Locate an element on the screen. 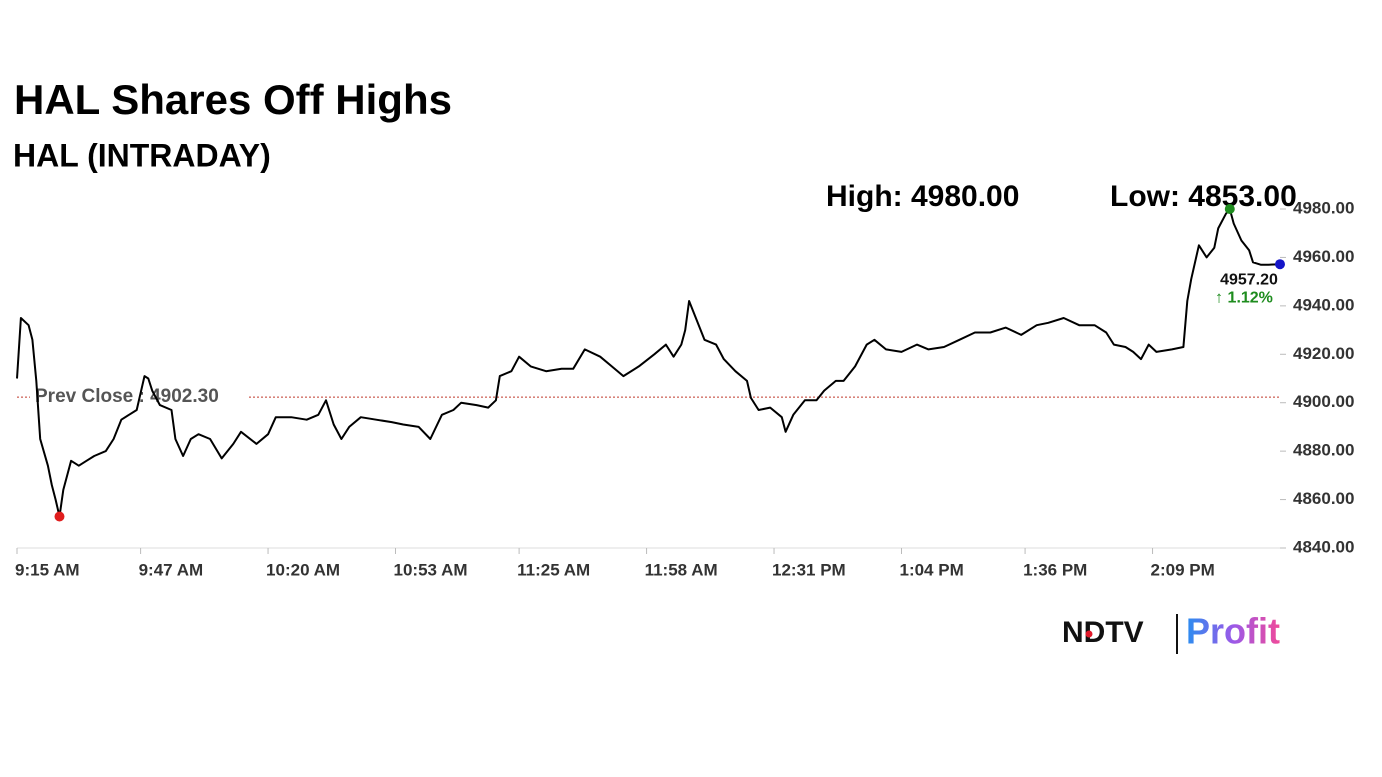  x-tick-label: 11:58 AM is located at coordinates (681, 569).